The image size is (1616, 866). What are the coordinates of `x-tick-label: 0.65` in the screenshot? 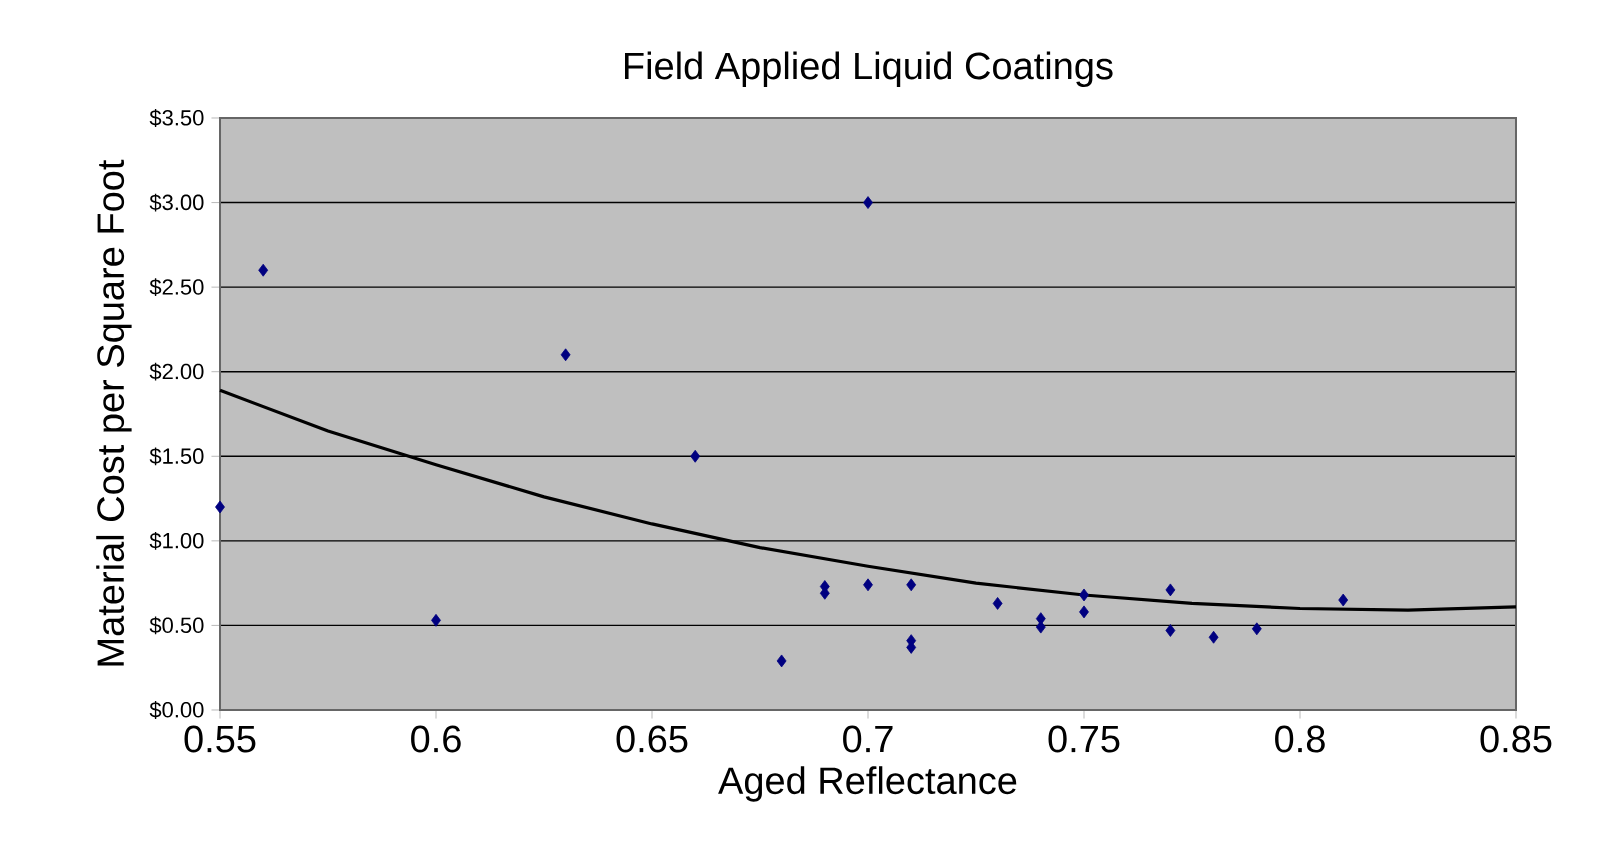 It's located at (652, 739).